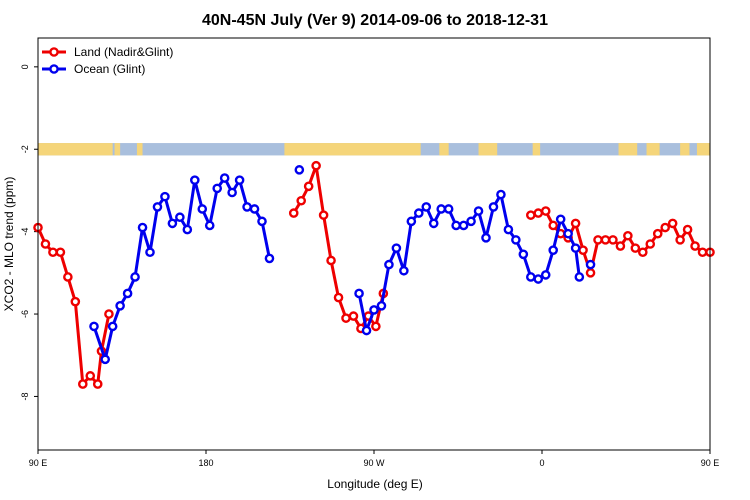  I want to click on y-tick-label: 0, so click(25, 66).